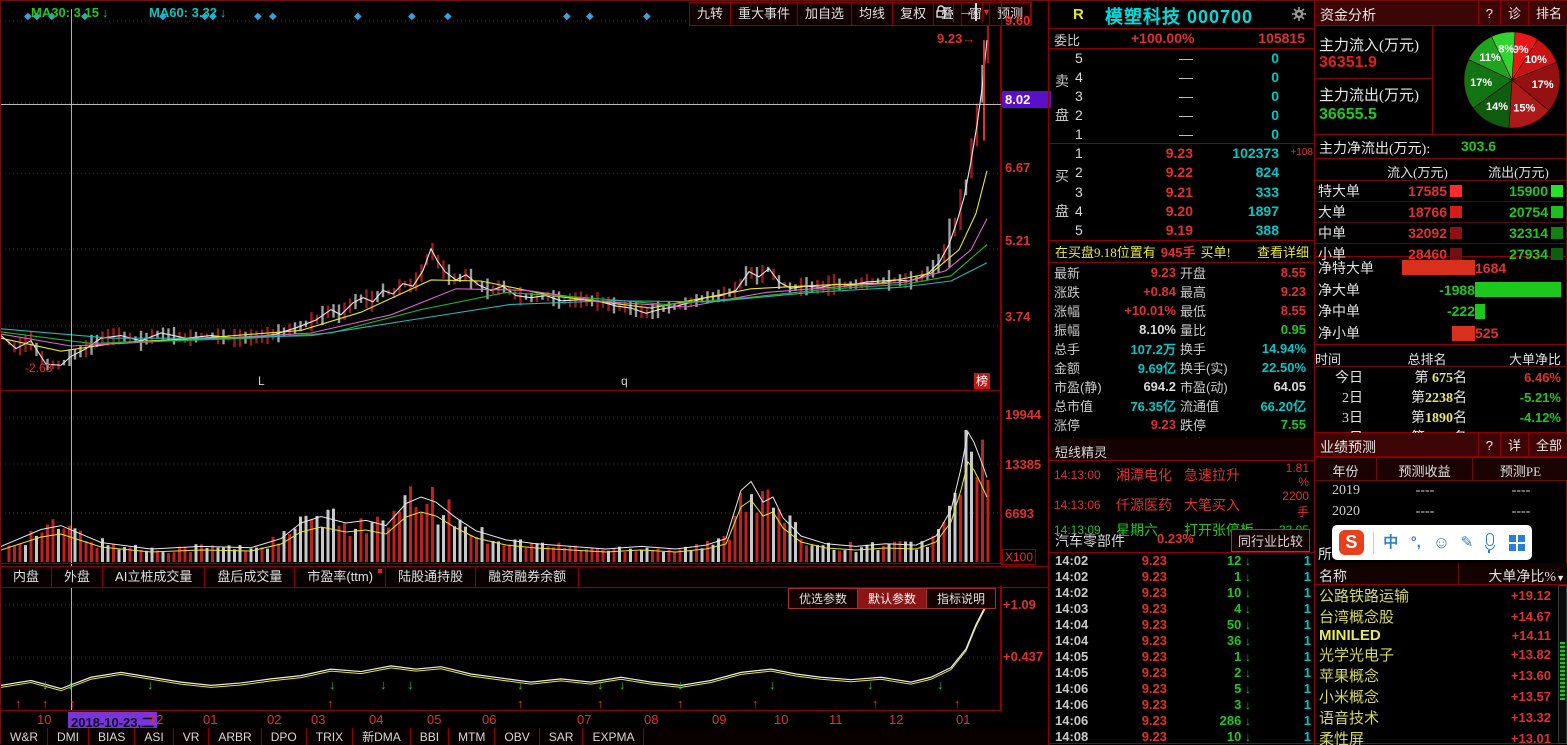  What do you see at coordinates (1391, 542) in the screenshot?
I see `chinese-mode-icon: 中` at bounding box center [1391, 542].